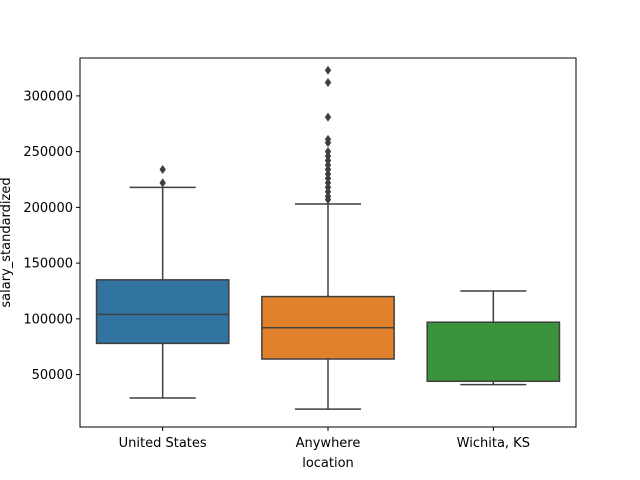 Image resolution: width=640 pixels, height=480 pixels. I want to click on y-axis: 50000 100000 150000 200000 250000 300000, so click(51, 236).